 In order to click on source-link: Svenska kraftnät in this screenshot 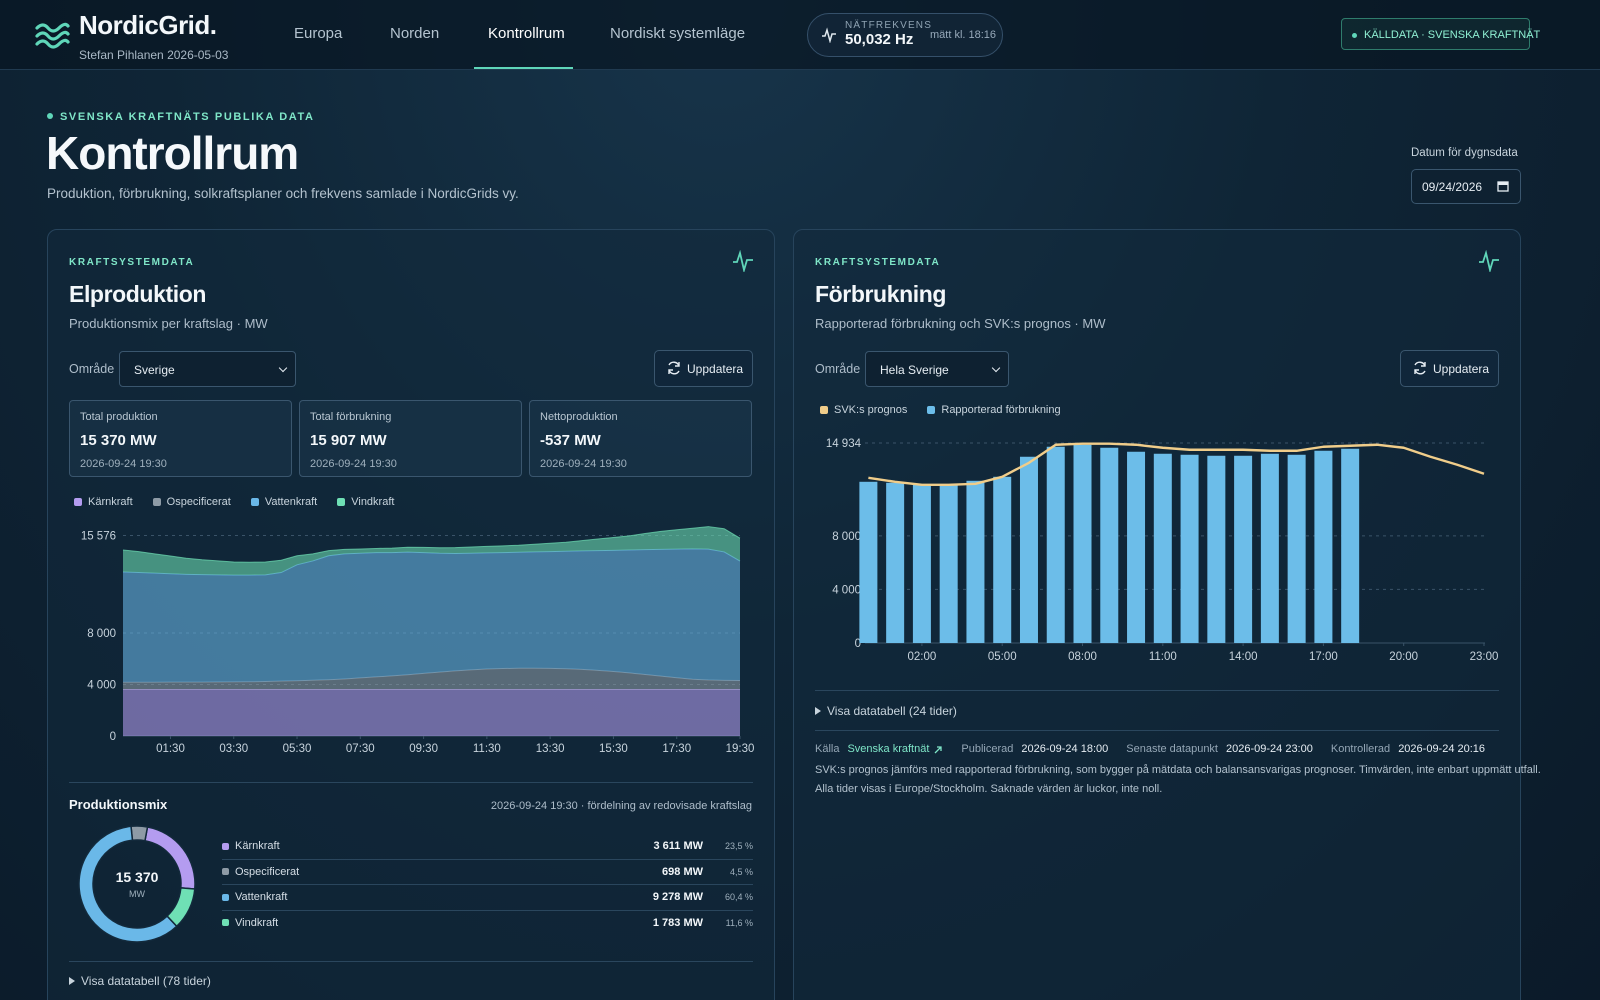, I will do `click(888, 749)`.